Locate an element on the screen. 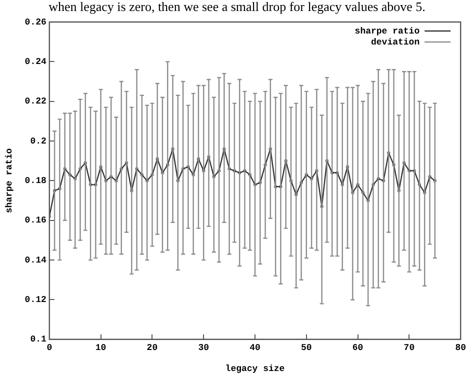  x-tick-label: 30 is located at coordinates (204, 348).